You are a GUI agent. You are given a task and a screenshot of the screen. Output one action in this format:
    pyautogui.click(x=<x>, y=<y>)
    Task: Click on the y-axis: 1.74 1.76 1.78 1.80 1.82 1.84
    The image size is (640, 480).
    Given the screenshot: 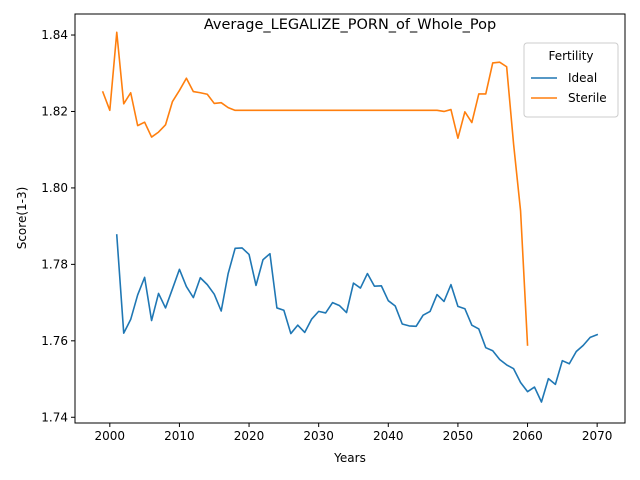 What is the action you would take?
    pyautogui.click(x=58, y=226)
    